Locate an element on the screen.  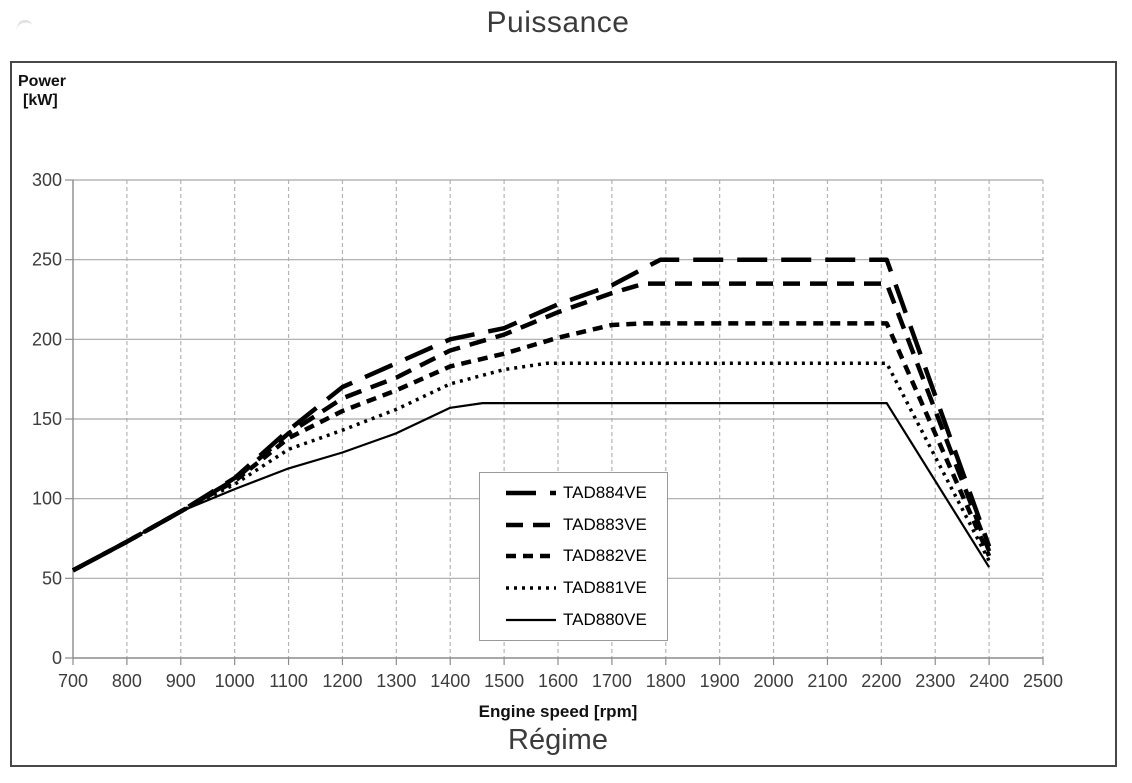
legend-item-tad884ve: TAD884VE is located at coordinates (586, 493).